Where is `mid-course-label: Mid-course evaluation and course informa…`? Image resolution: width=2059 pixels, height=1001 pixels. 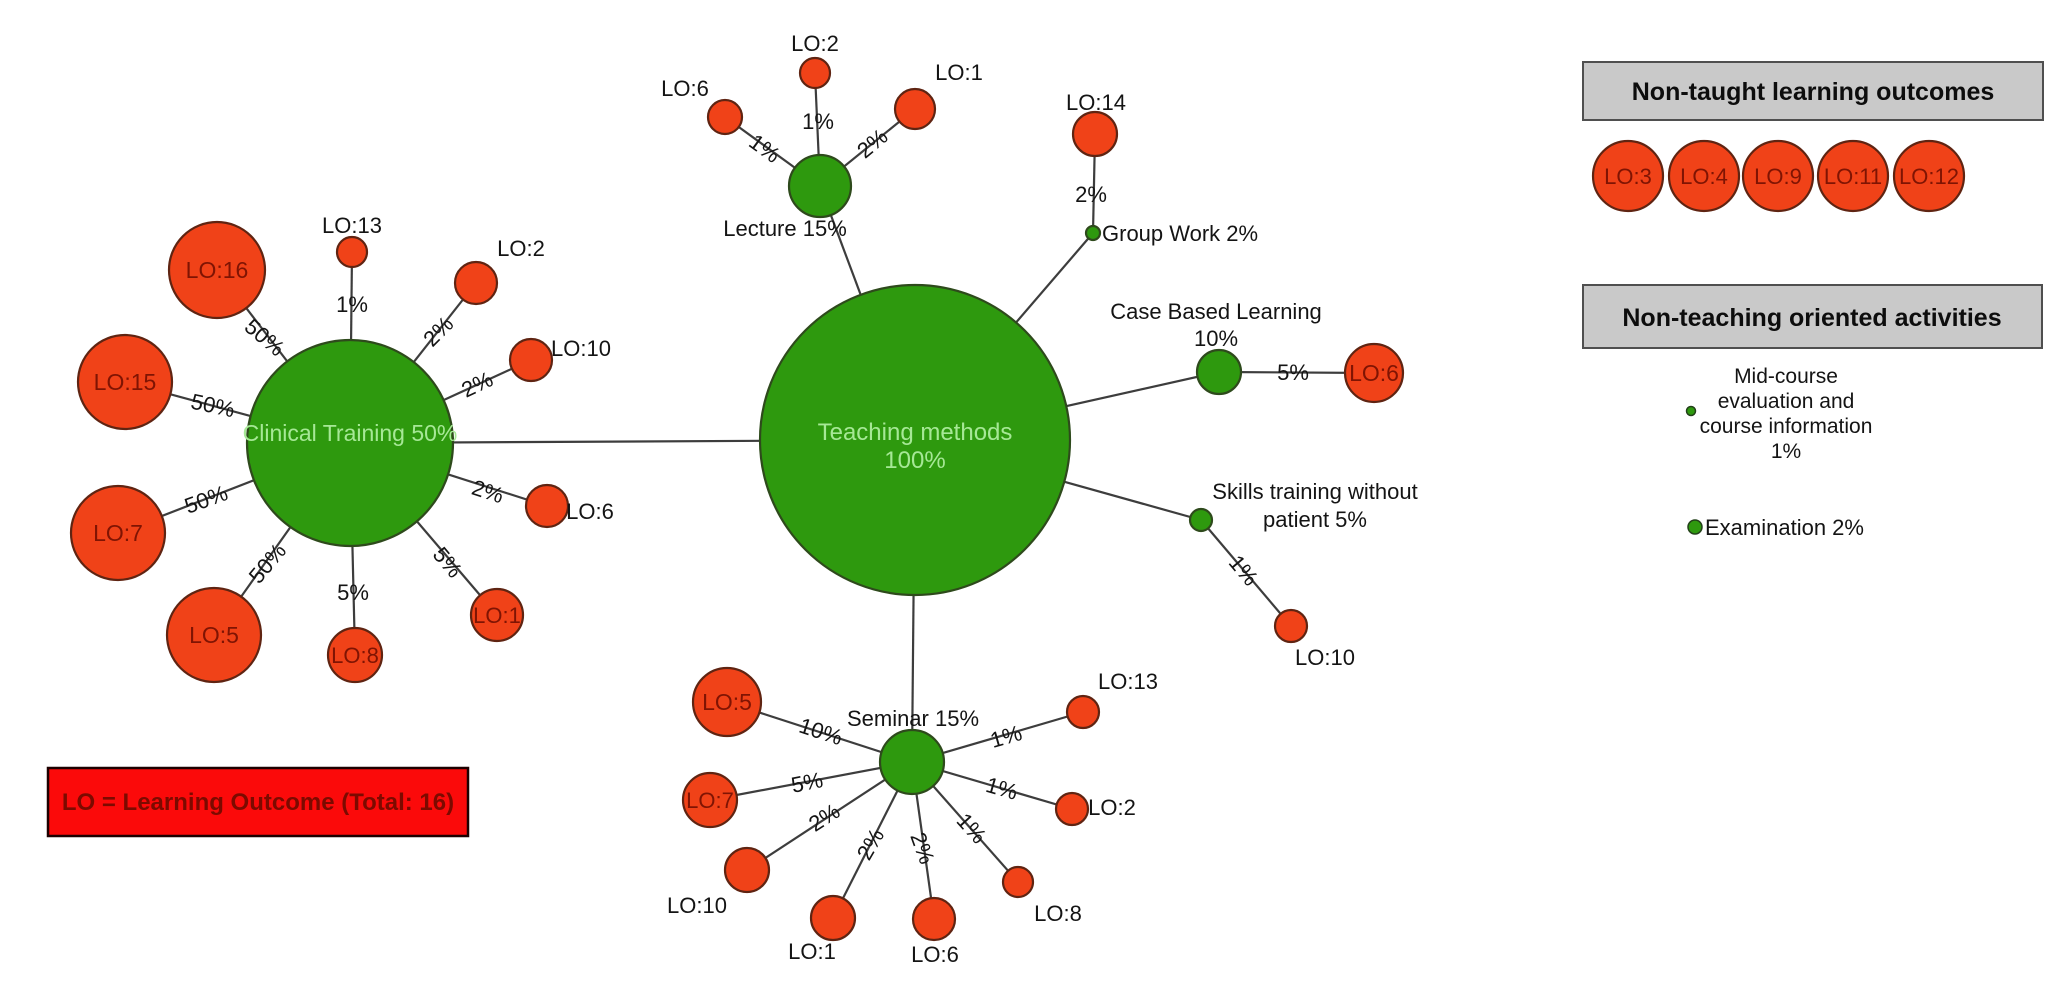 mid-course-label: Mid-course evaluation and course informa… is located at coordinates (1786, 414).